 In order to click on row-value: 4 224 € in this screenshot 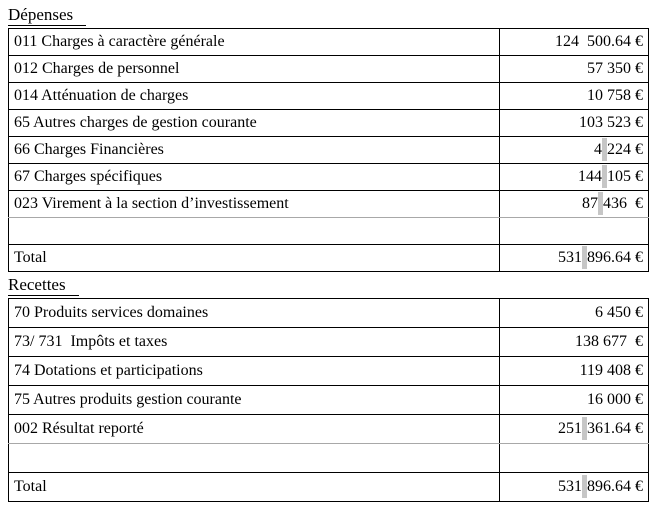, I will do `click(574, 150)`.